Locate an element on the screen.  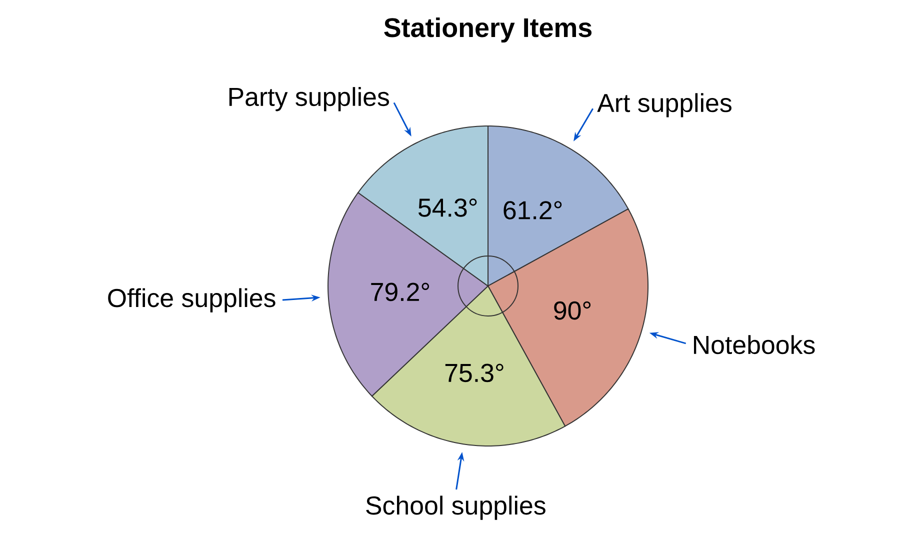
data-label: 54.3° is located at coordinates (447, 207).